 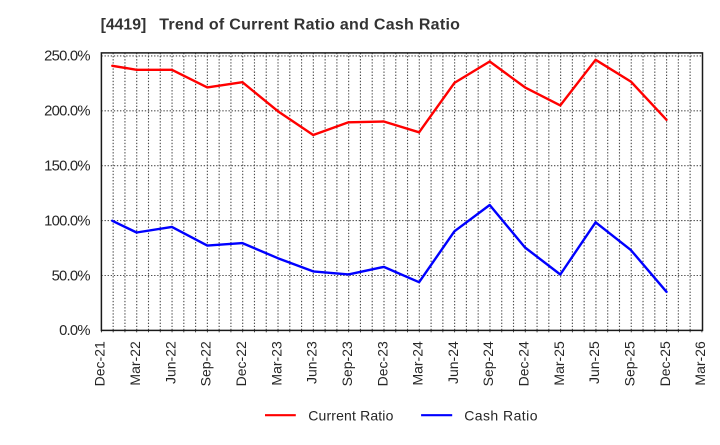 What do you see at coordinates (206, 363) in the screenshot?
I see `svg-text: Sep-22` at bounding box center [206, 363].